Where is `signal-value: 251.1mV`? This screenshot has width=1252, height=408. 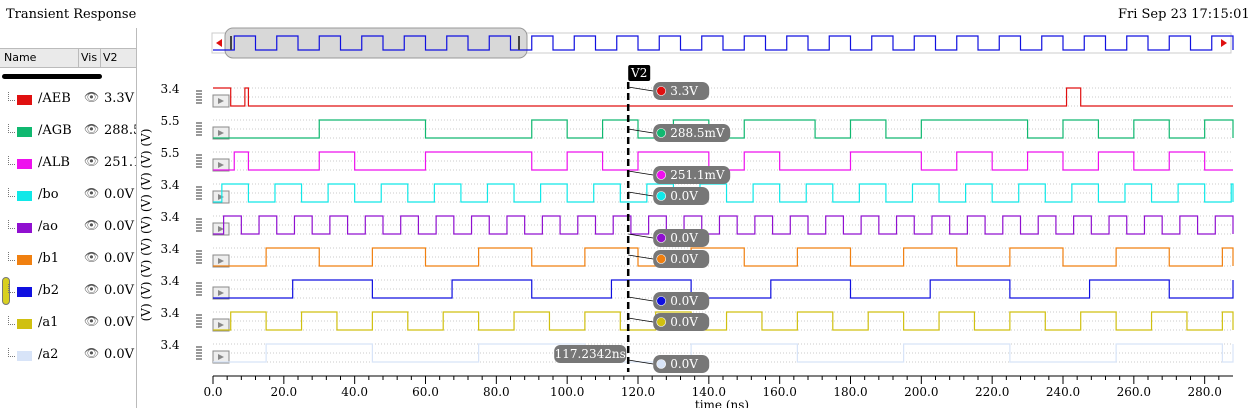 signal-value: 251.1mV is located at coordinates (120, 162).